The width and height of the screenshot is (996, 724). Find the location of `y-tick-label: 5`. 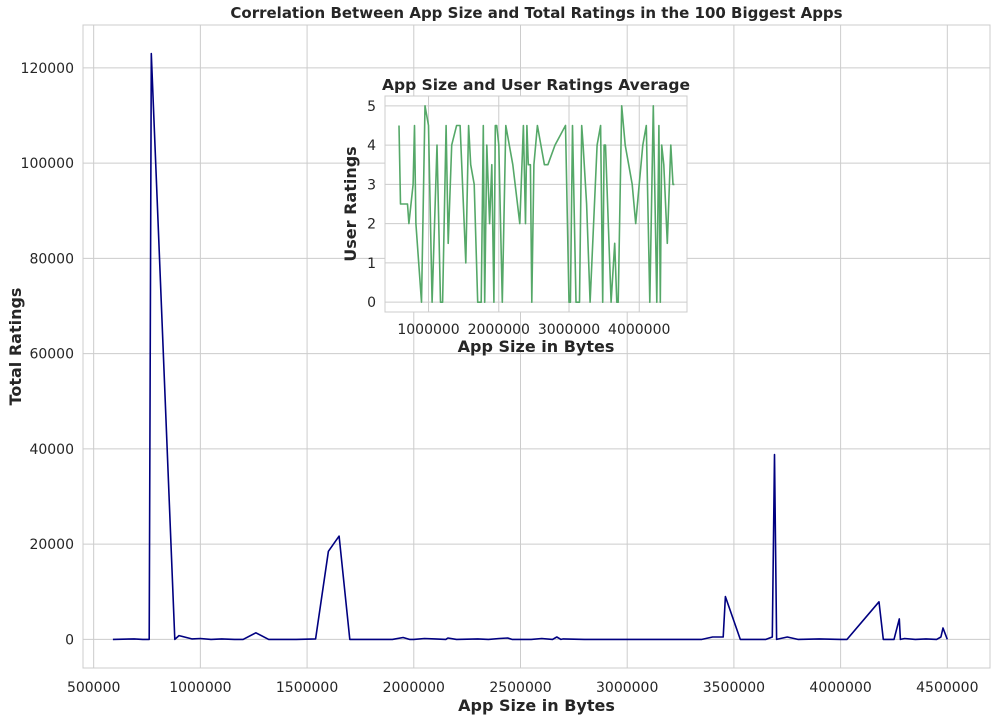

y-tick-label: 5 is located at coordinates (371, 107).